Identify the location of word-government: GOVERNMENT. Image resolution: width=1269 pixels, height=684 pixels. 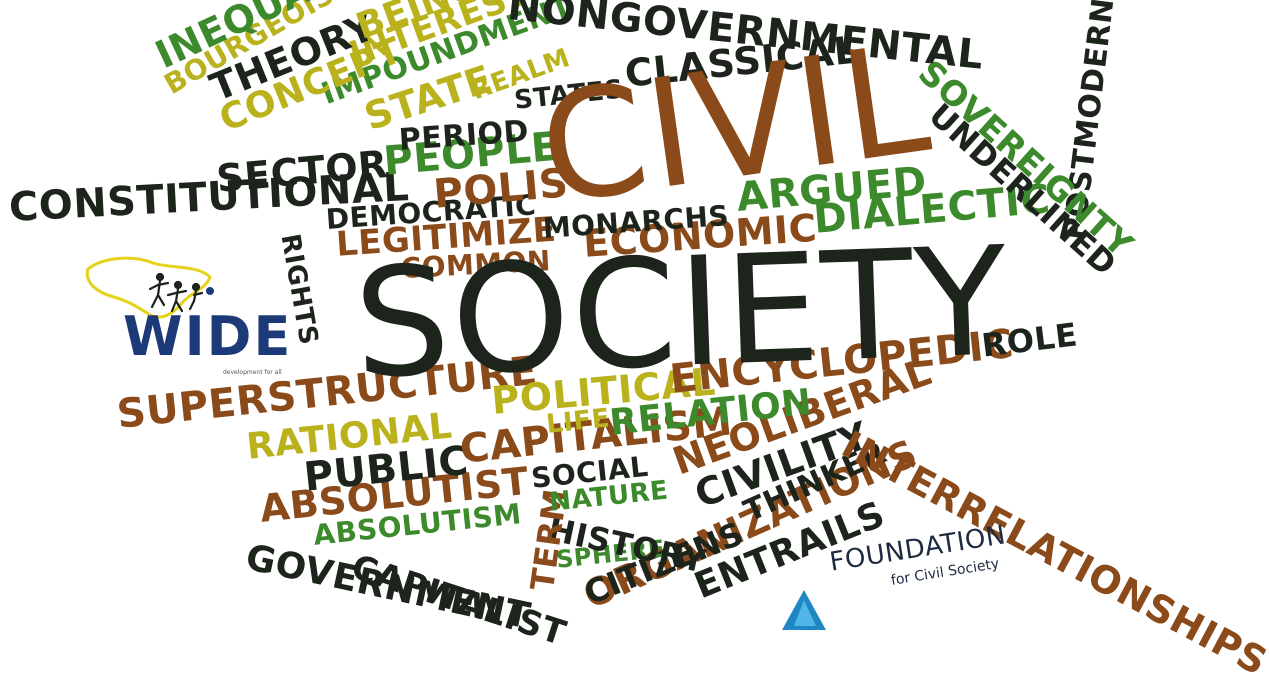
(388, 587).